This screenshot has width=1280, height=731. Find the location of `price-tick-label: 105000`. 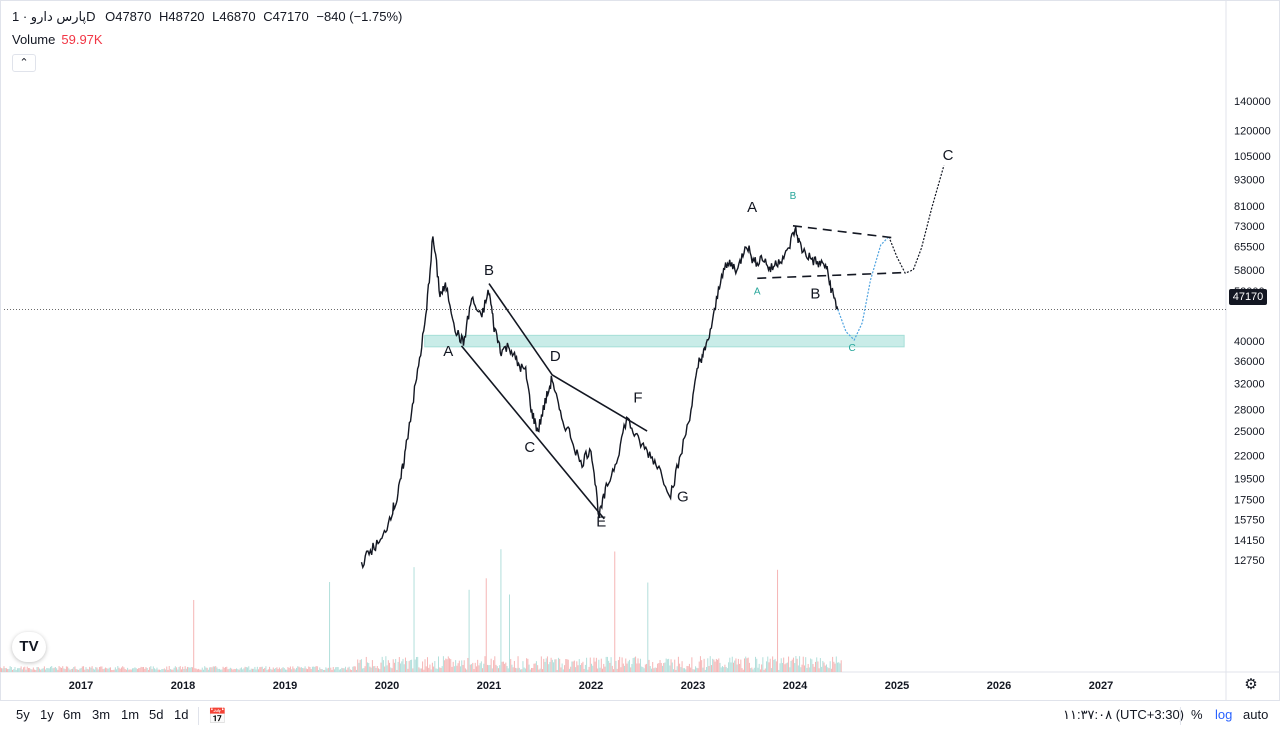

price-tick-label: 105000 is located at coordinates (1252, 157).